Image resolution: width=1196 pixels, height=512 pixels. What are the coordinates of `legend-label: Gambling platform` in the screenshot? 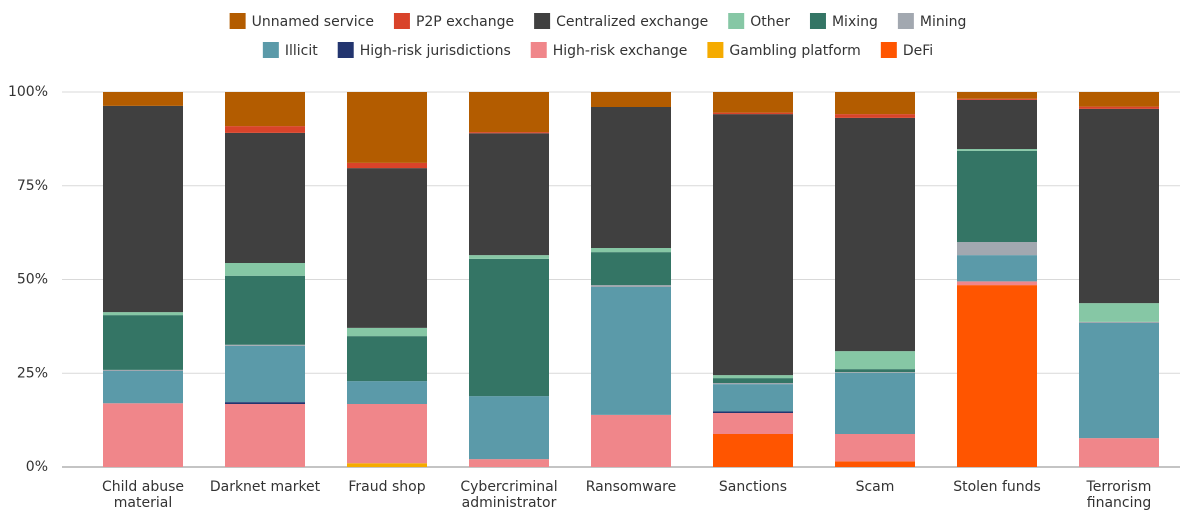 It's located at (794, 51).